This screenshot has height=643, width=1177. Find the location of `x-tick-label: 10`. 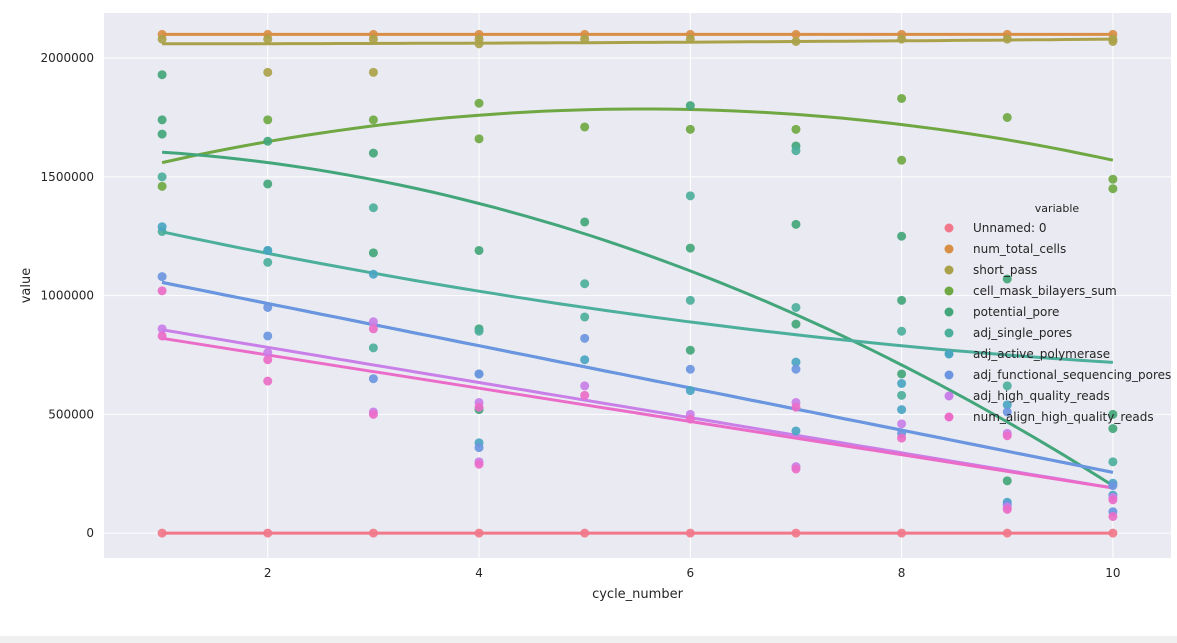

x-tick-label: 10 is located at coordinates (1112, 573).